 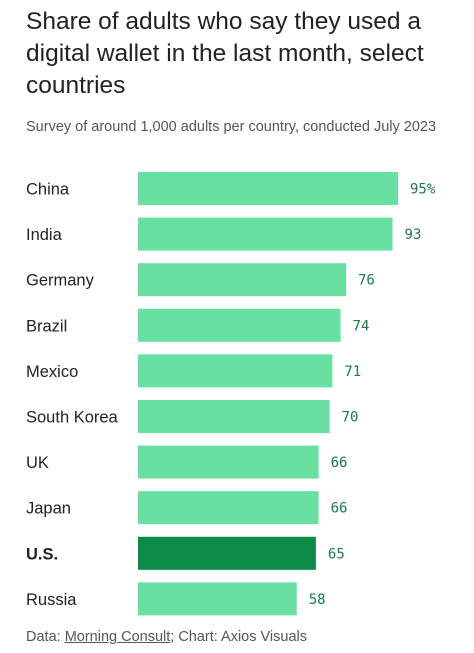 I want to click on category-label-brazil: Brazil, so click(x=46, y=326).